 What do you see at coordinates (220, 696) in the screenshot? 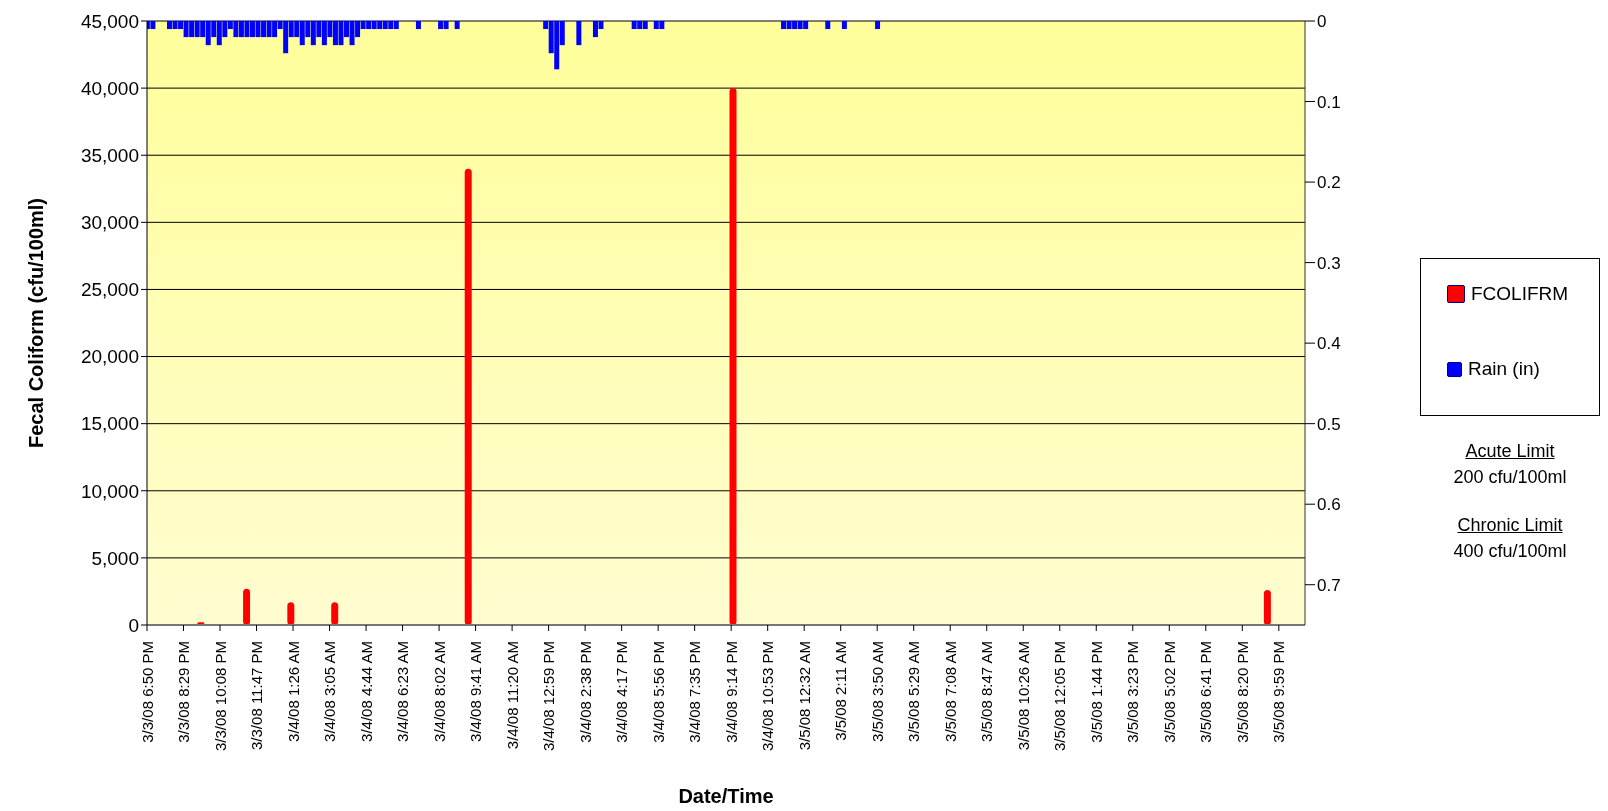
I see `x-tick-label: 3/3/08 10:08 PM` at bounding box center [220, 696].